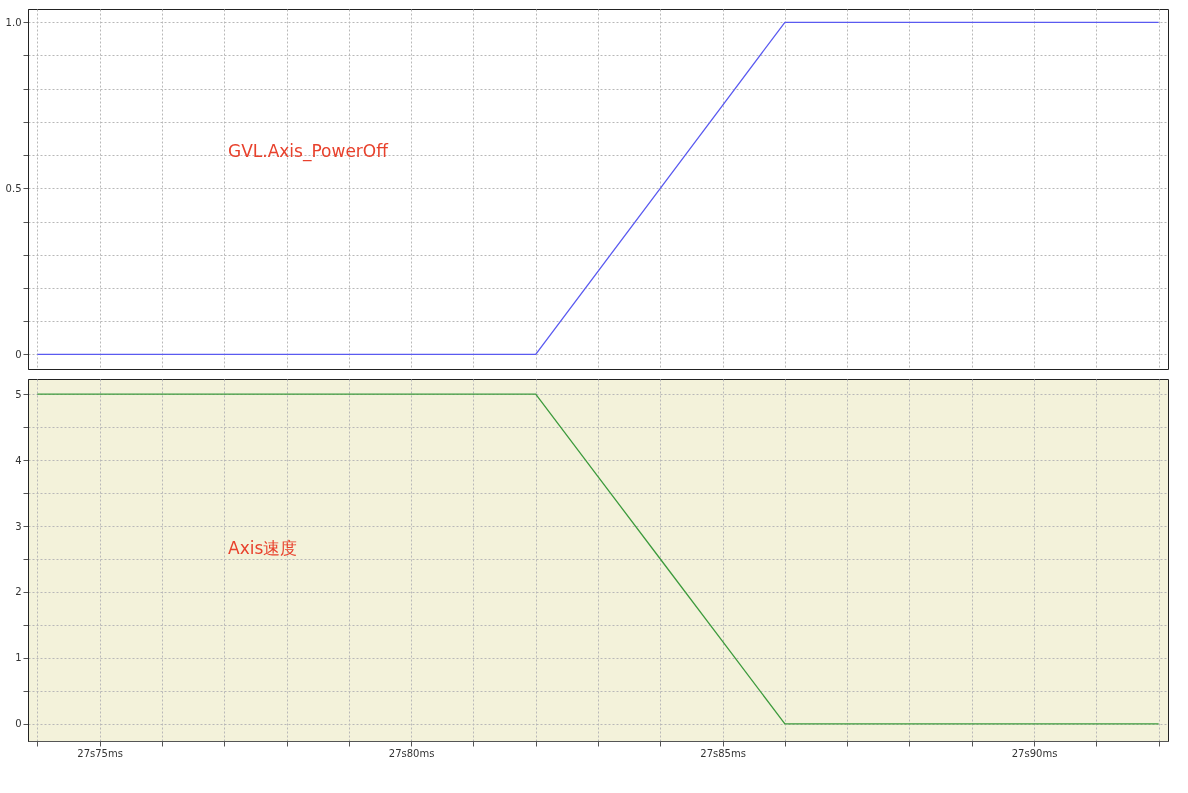  Describe the element at coordinates (13, 22) in the screenshot. I see `y-tick-label: 1.0` at that location.